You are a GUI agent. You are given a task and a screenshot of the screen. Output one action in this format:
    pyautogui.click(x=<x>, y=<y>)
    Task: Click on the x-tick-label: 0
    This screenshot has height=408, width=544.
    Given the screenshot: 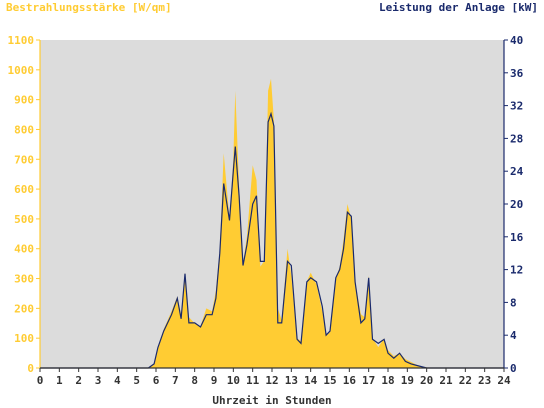 What is the action you would take?
    pyautogui.click(x=40, y=380)
    